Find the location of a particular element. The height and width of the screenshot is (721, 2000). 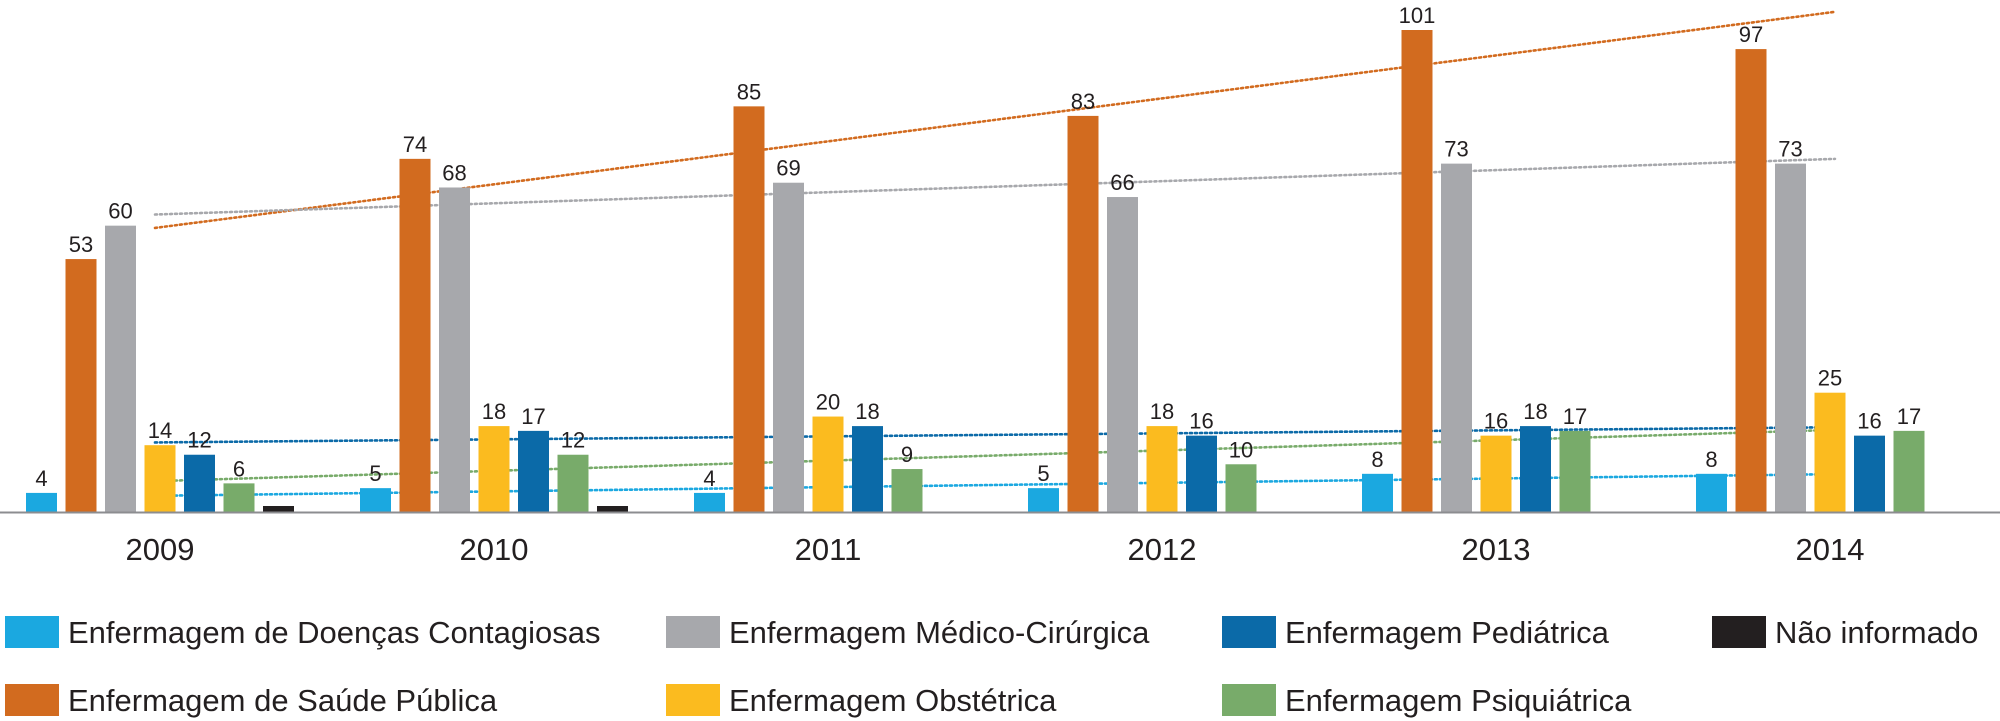

trendline-medico is located at coordinates (995, 186).